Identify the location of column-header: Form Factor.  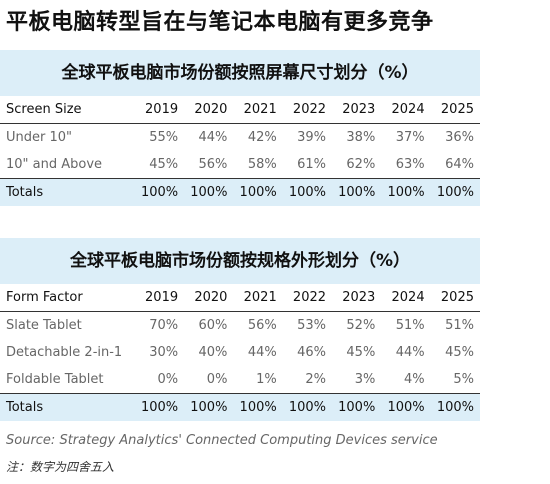
(67, 298).